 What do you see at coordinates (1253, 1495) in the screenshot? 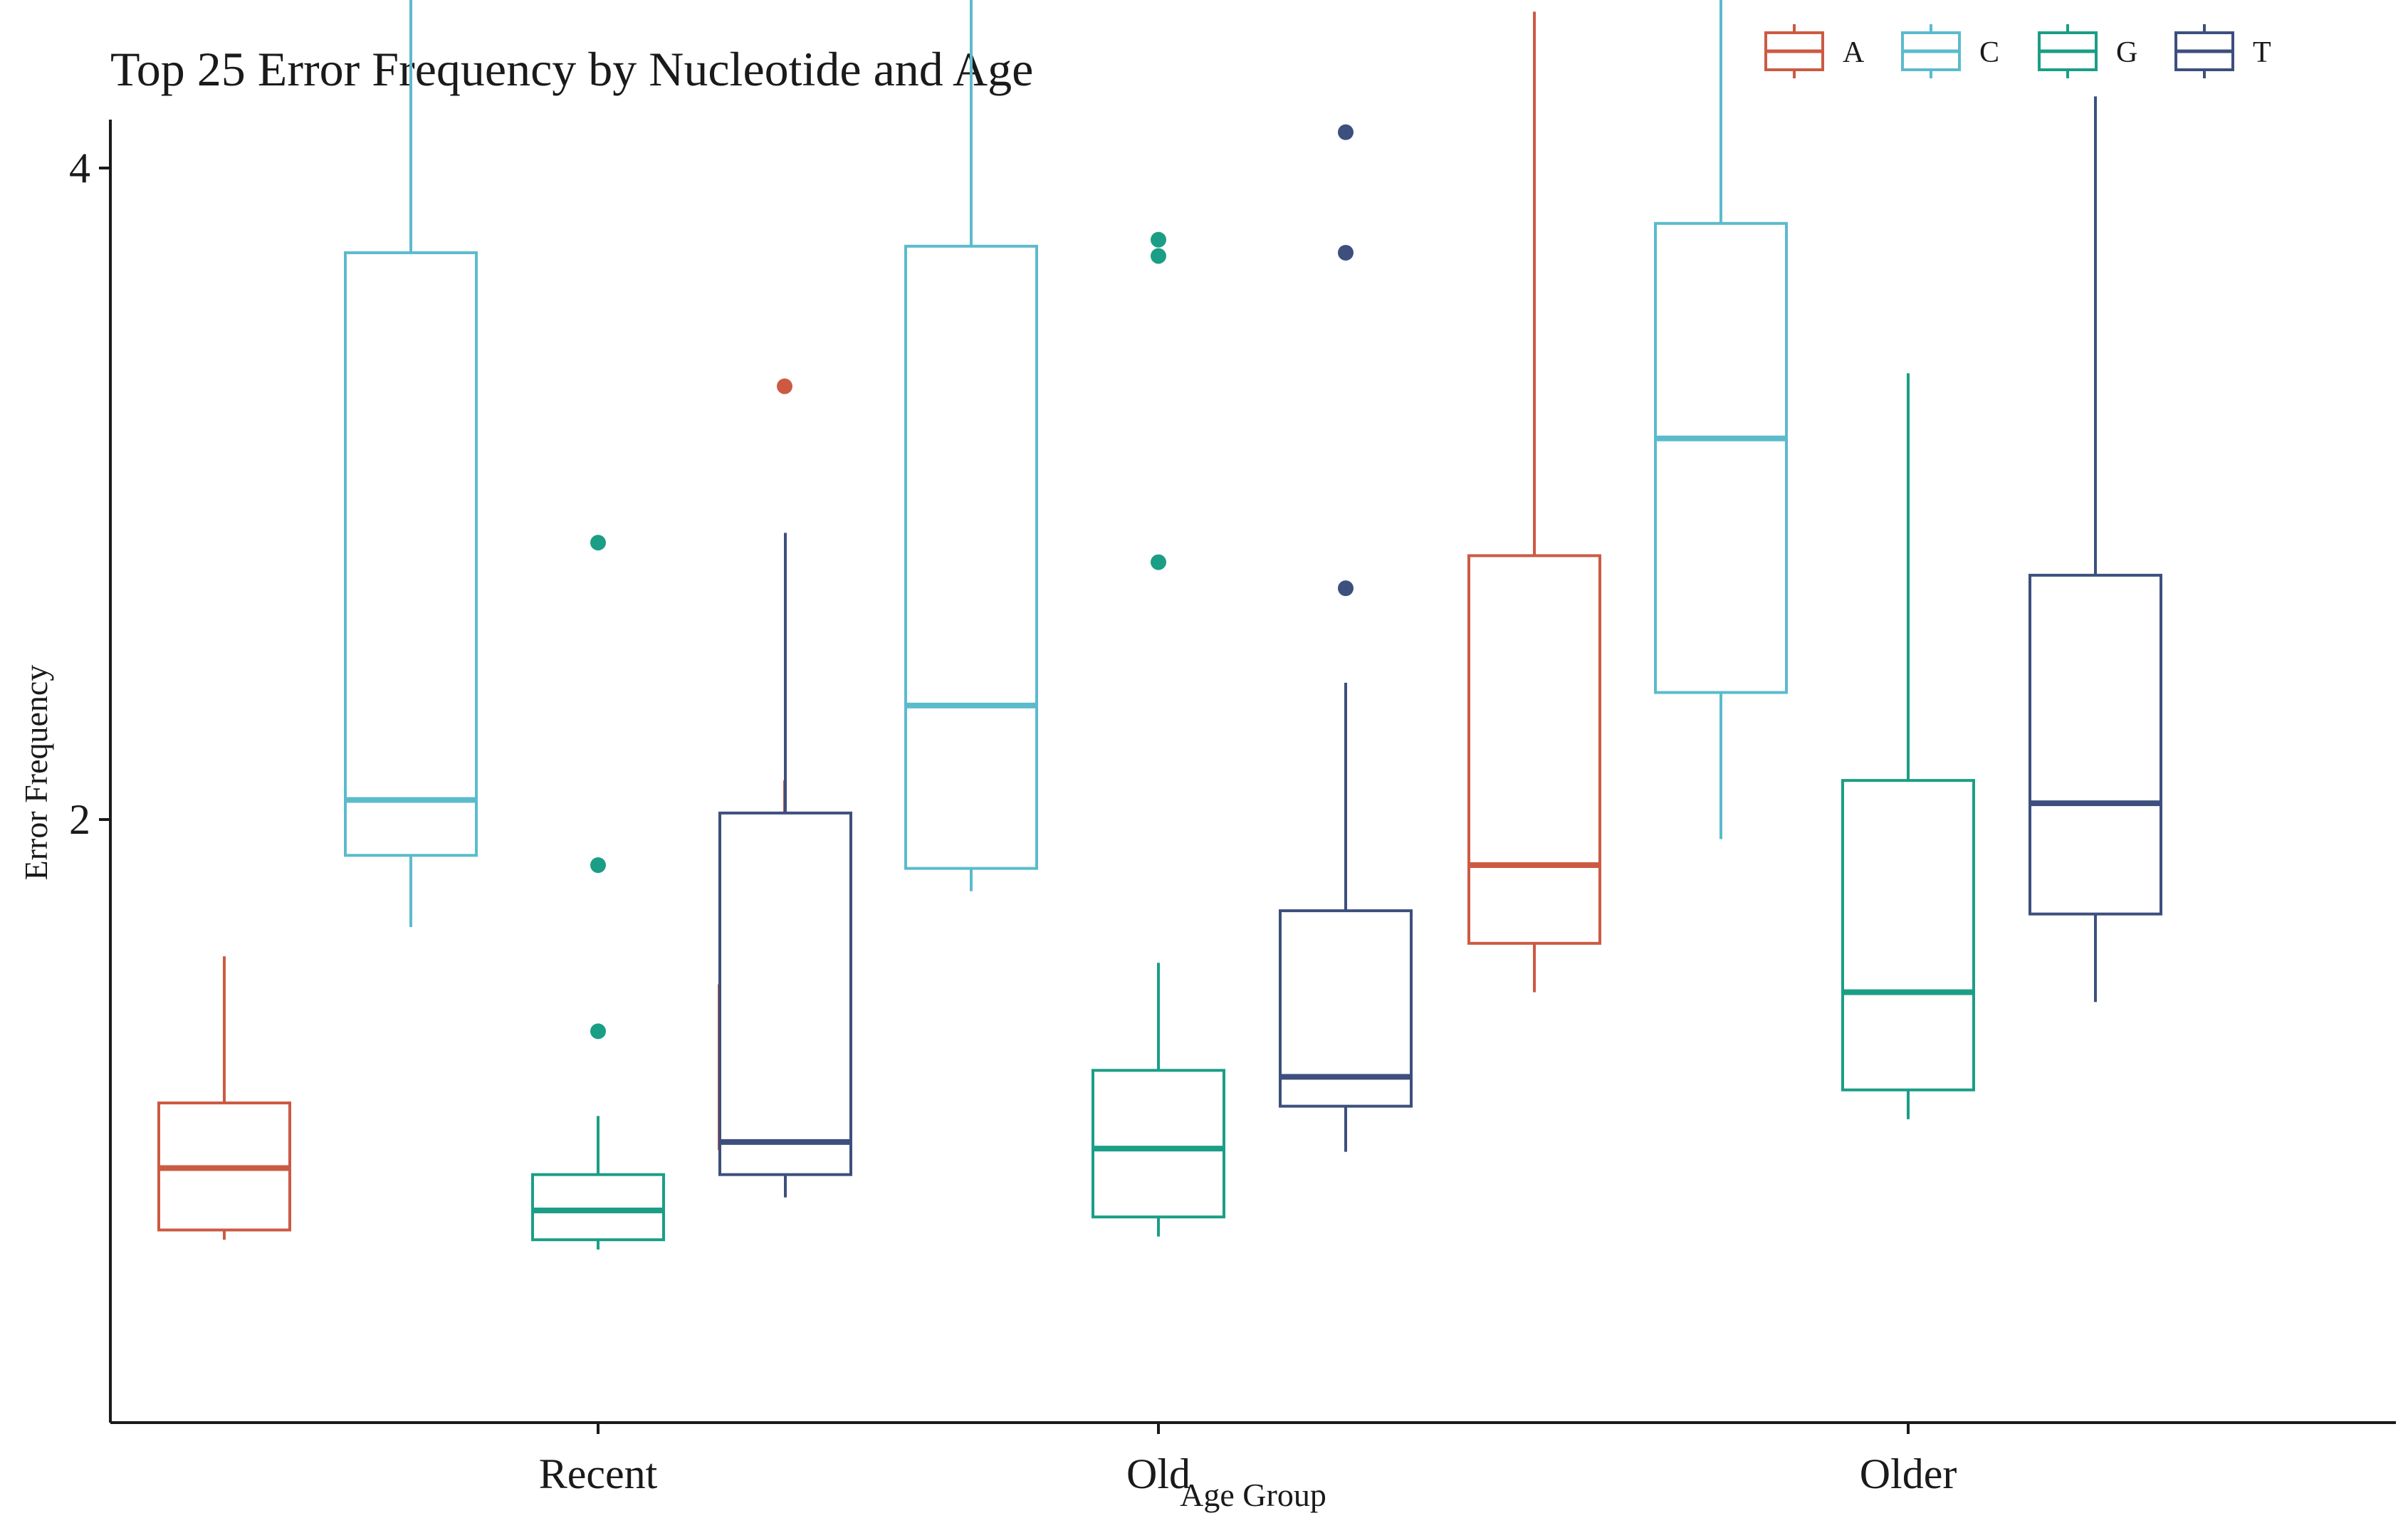
I see `x-axis-title: Age Group` at bounding box center [1253, 1495].